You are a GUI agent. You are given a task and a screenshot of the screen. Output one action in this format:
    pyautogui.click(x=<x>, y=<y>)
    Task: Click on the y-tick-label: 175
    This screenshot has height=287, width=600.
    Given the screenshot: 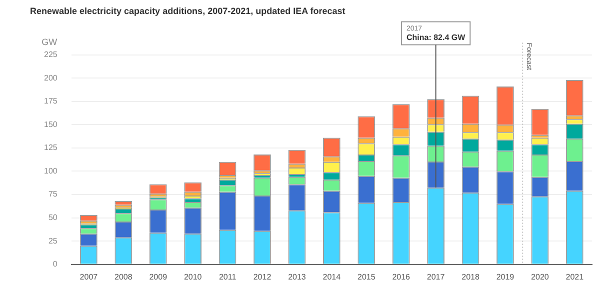 What is the action you would take?
    pyautogui.click(x=51, y=101)
    